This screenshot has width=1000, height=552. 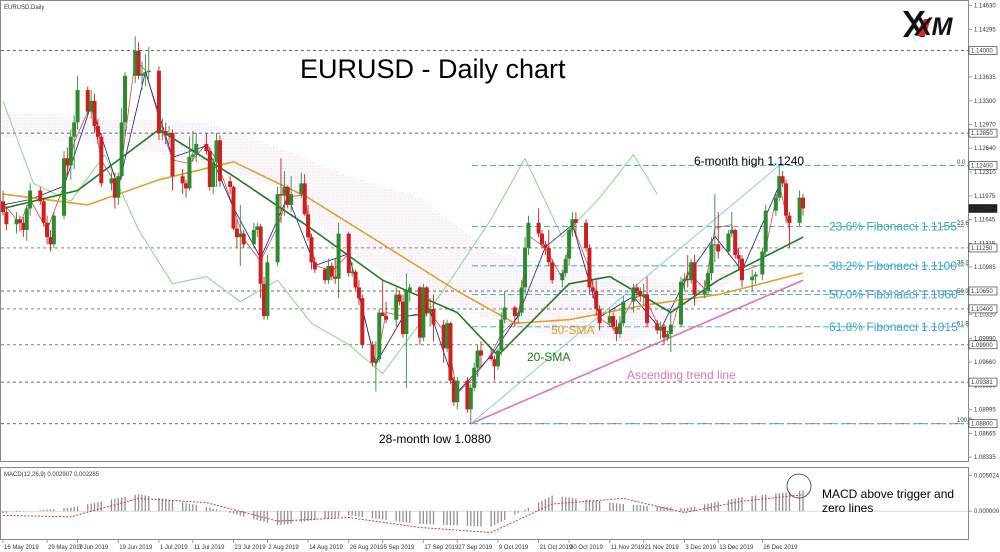 I want to click on time-tick-label: 26 Aug 2019, so click(x=367, y=548).